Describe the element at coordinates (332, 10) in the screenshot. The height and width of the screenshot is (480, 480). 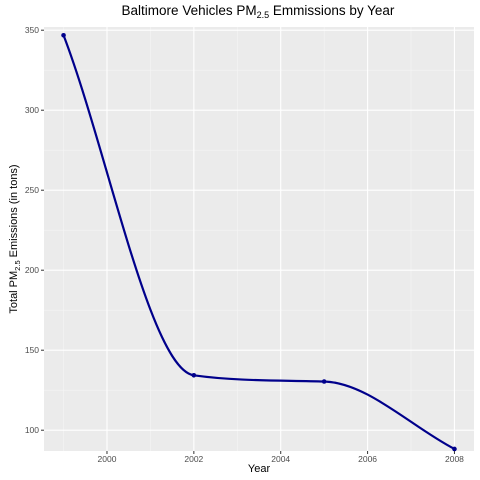
I see `chart-title-rest: Emmissions by Year` at that location.